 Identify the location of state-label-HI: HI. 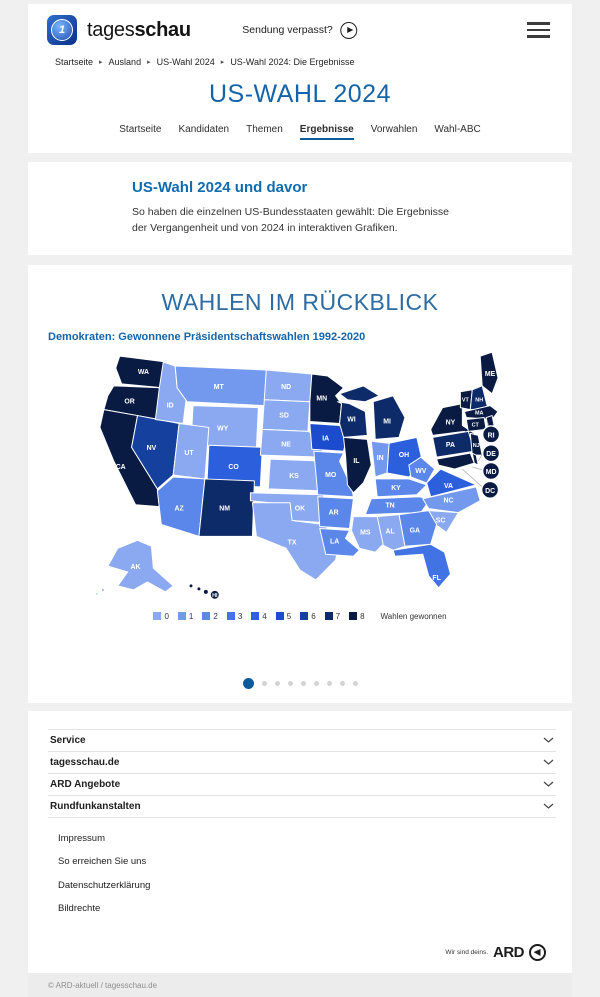
(215, 595).